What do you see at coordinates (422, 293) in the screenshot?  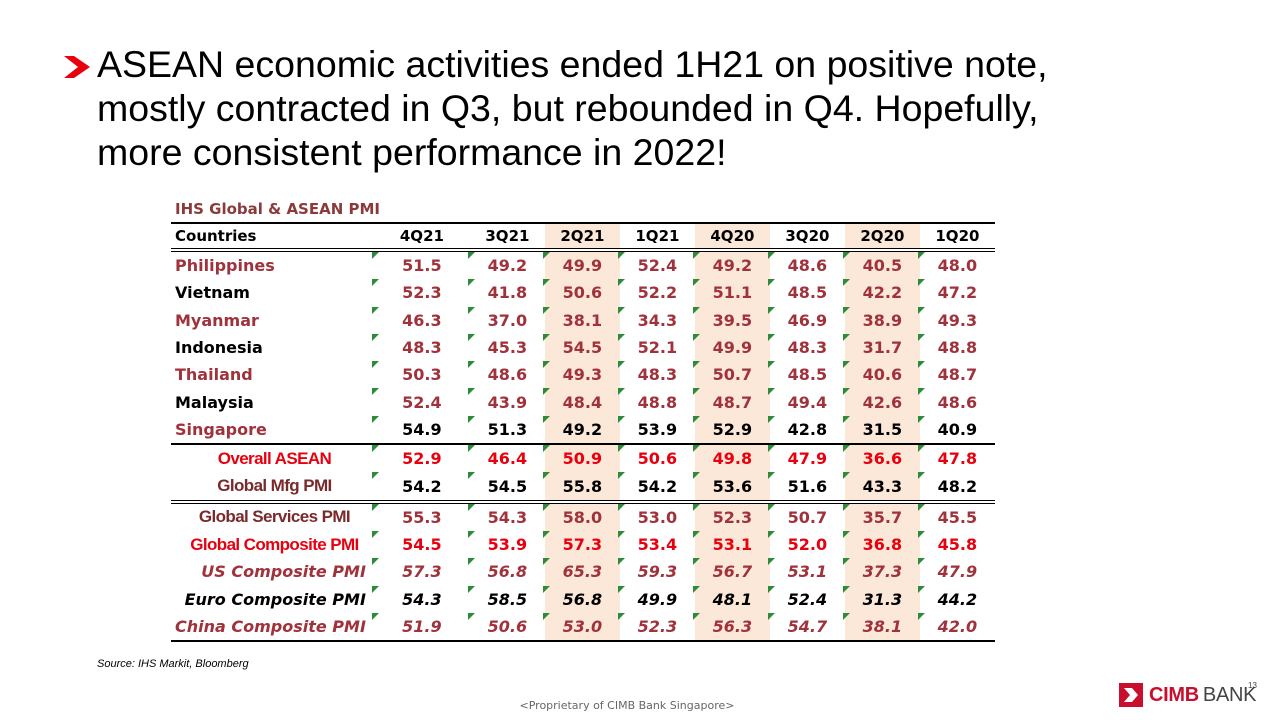 I see `cell-value-text: 52.3` at bounding box center [422, 293].